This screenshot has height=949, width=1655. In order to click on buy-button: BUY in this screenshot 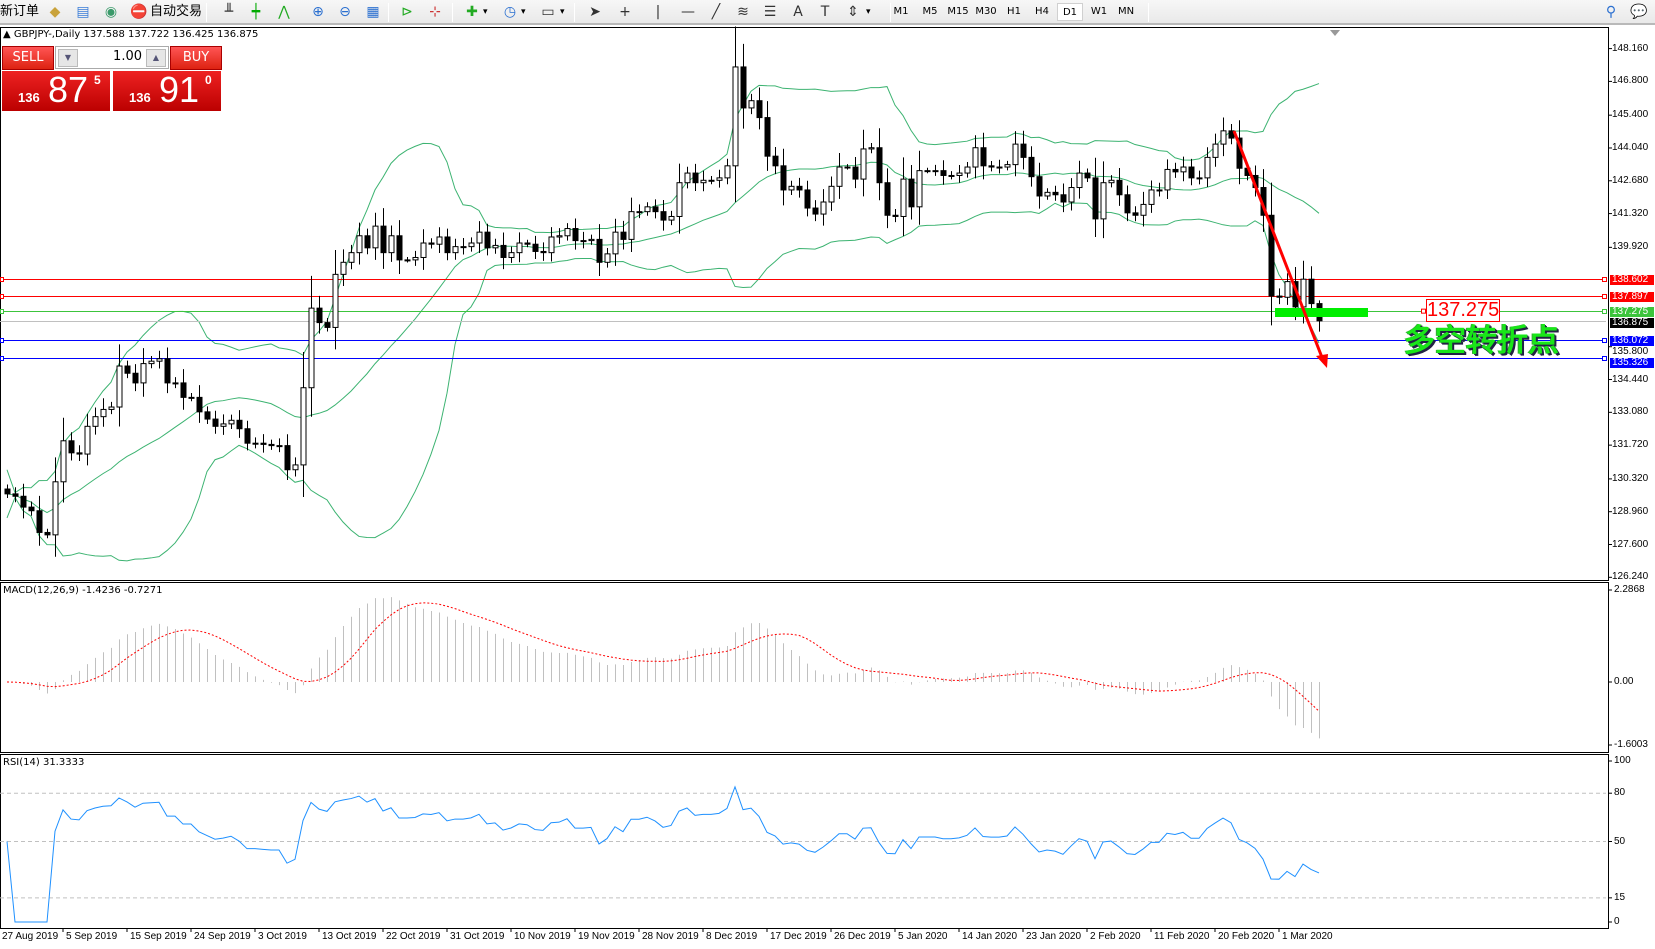, I will do `click(196, 58)`.